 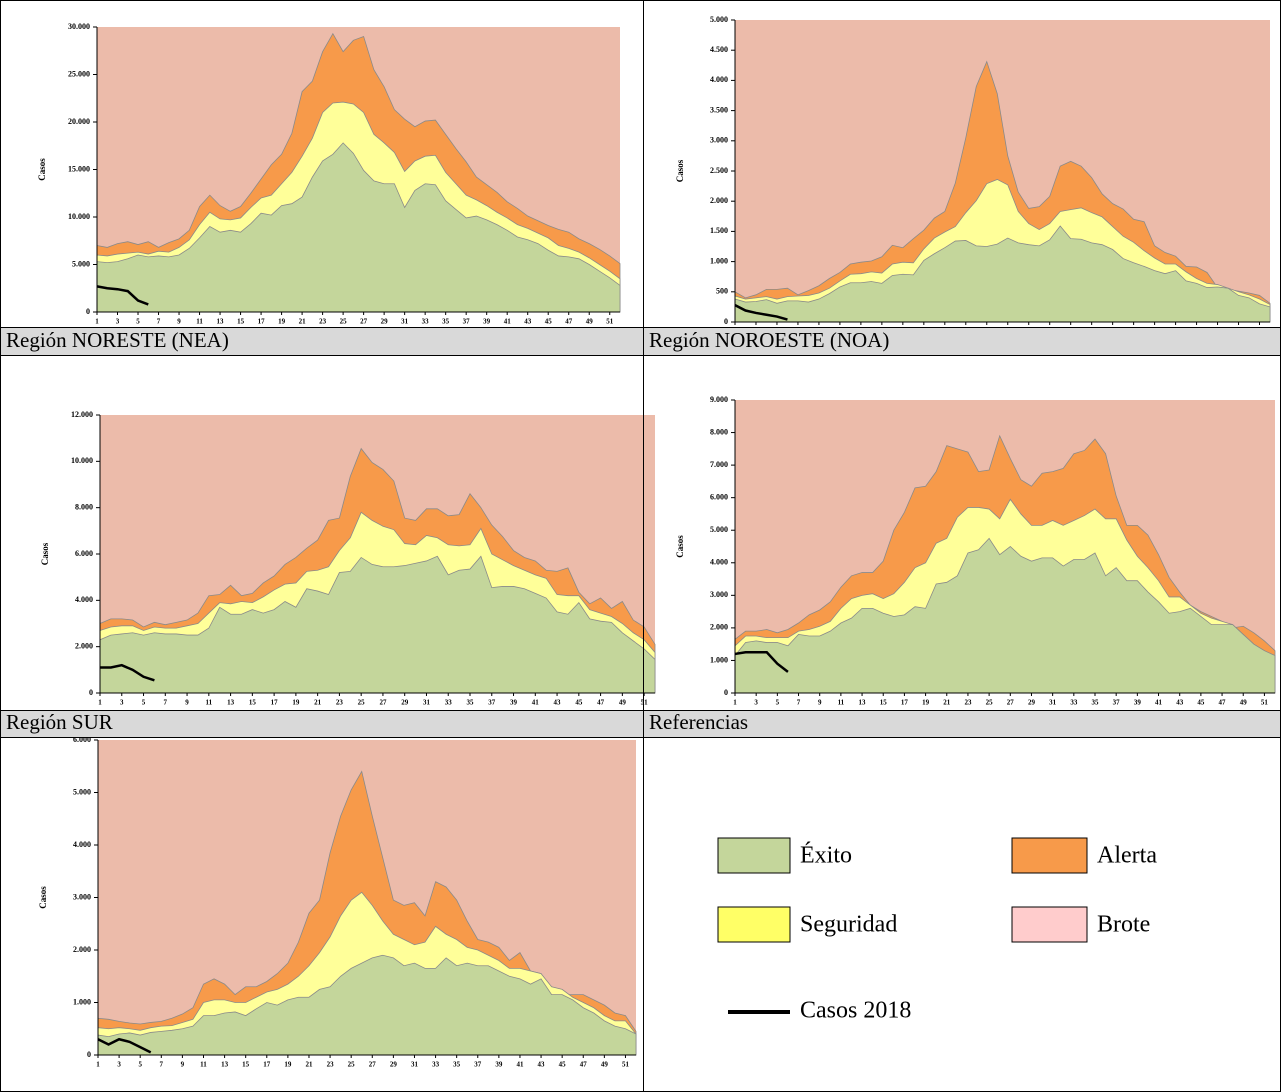 I want to click on region-header: Región SUR, so click(x=59, y=722).